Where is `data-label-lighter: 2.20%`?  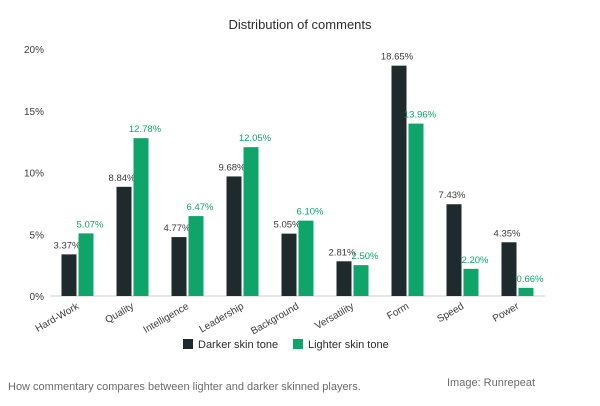 data-label-lighter: 2.20% is located at coordinates (475, 260).